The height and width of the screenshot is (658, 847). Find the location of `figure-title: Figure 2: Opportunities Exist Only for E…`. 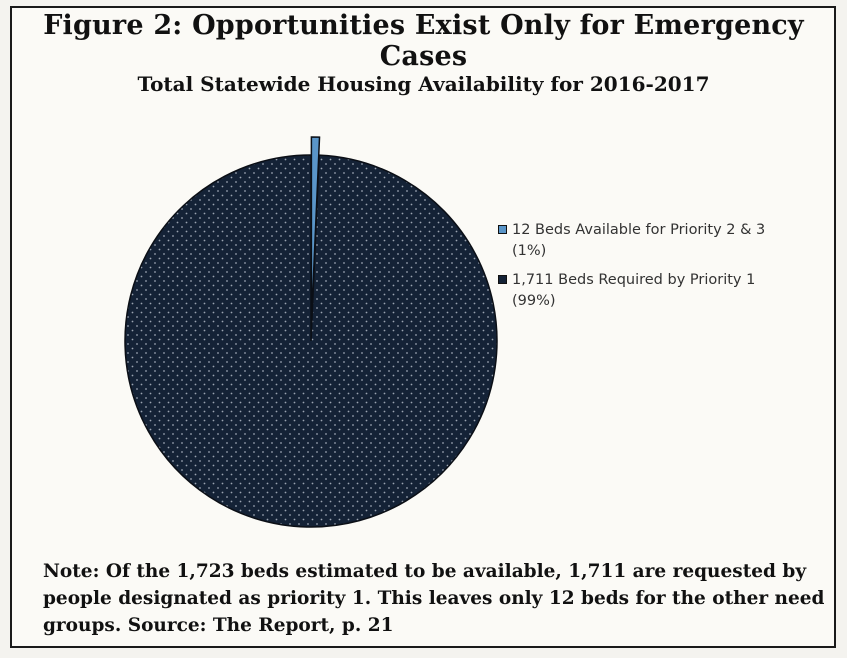

figure-title: Figure 2: Opportunities Exist Only for E… is located at coordinates (423, 41).